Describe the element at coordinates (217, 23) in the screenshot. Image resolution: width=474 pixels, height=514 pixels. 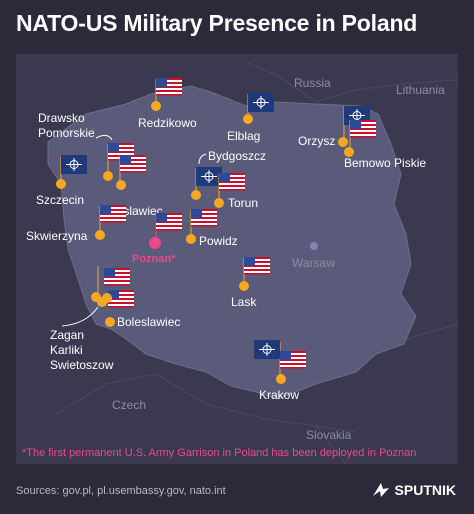
I see `page-title: NATO-US Military Presence in Poland` at that location.